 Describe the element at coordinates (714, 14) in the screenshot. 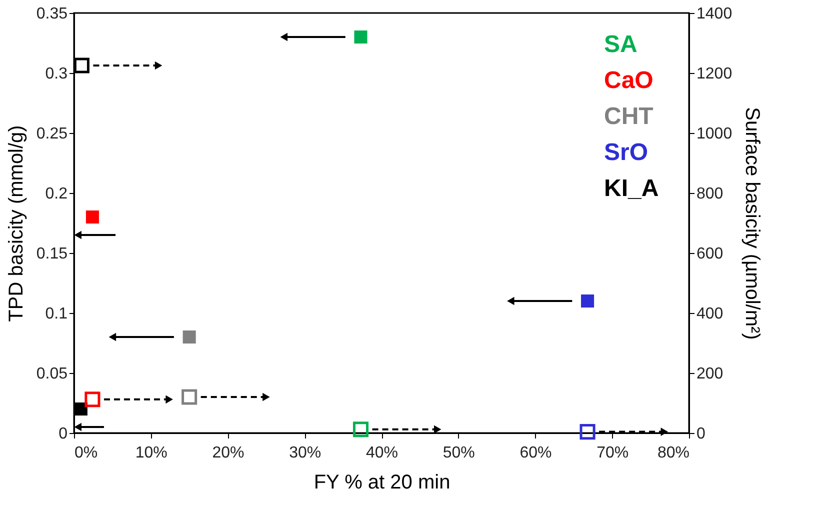

I see `y2-tick-label: 1400` at that location.